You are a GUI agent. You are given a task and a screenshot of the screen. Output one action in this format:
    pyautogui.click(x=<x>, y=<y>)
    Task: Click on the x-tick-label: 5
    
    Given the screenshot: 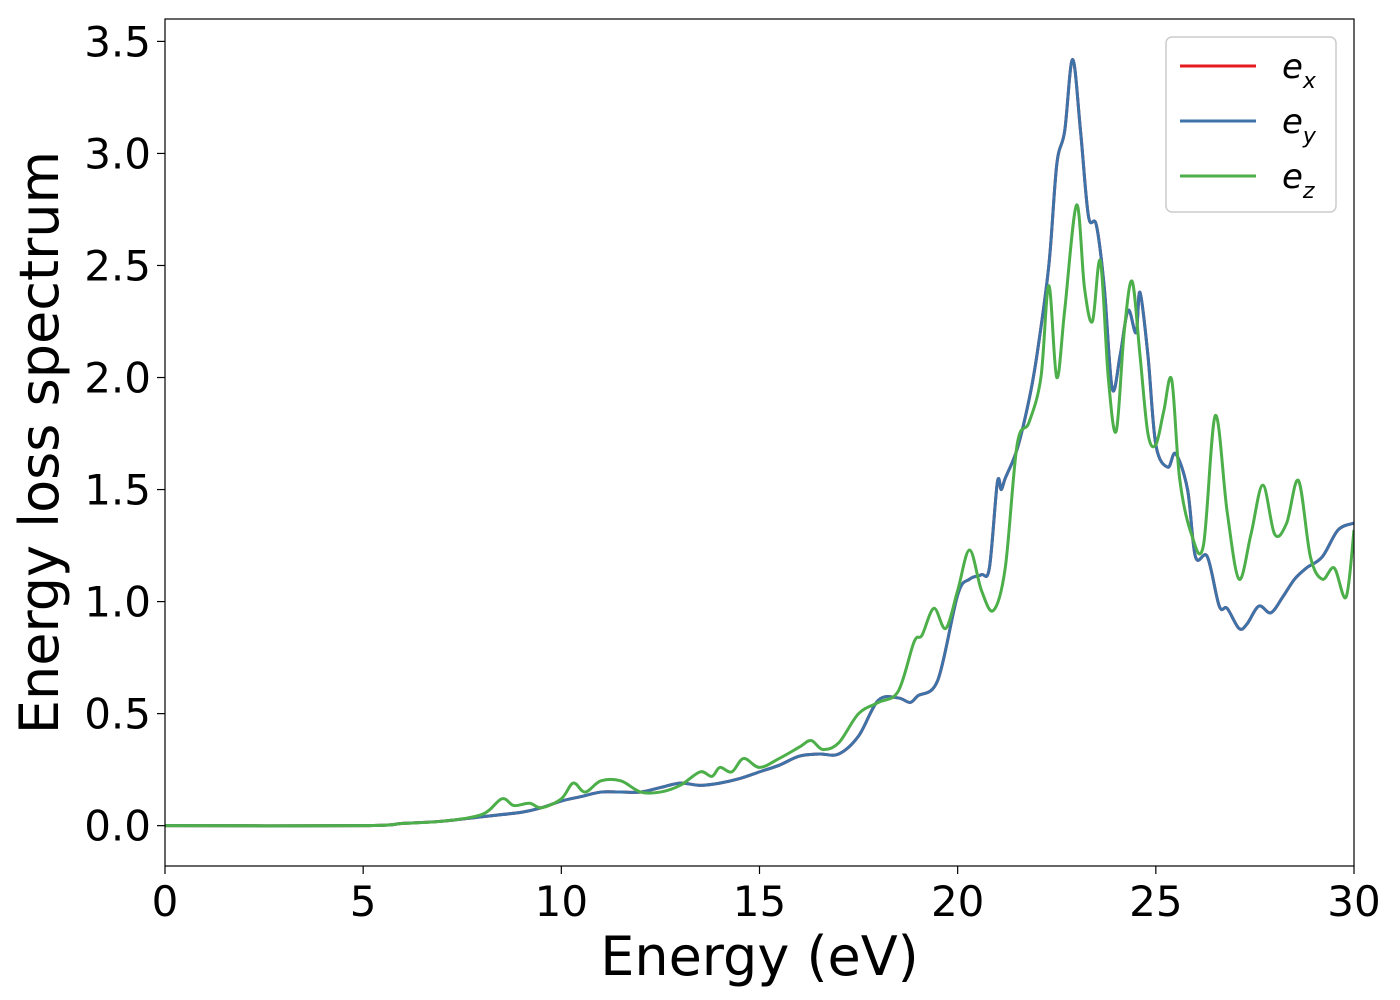 What is the action you would take?
    pyautogui.click(x=363, y=901)
    